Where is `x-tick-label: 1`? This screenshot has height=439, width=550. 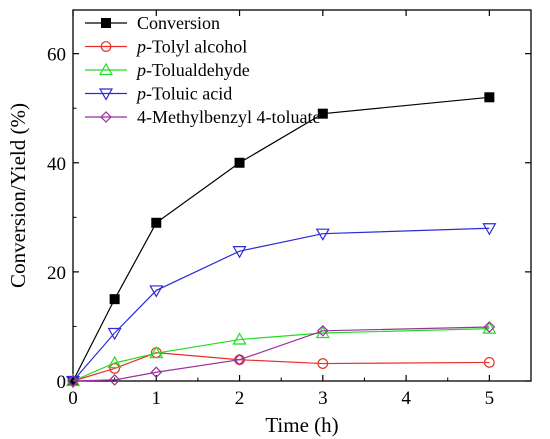 x-tick-label: 1 is located at coordinates (157, 398).